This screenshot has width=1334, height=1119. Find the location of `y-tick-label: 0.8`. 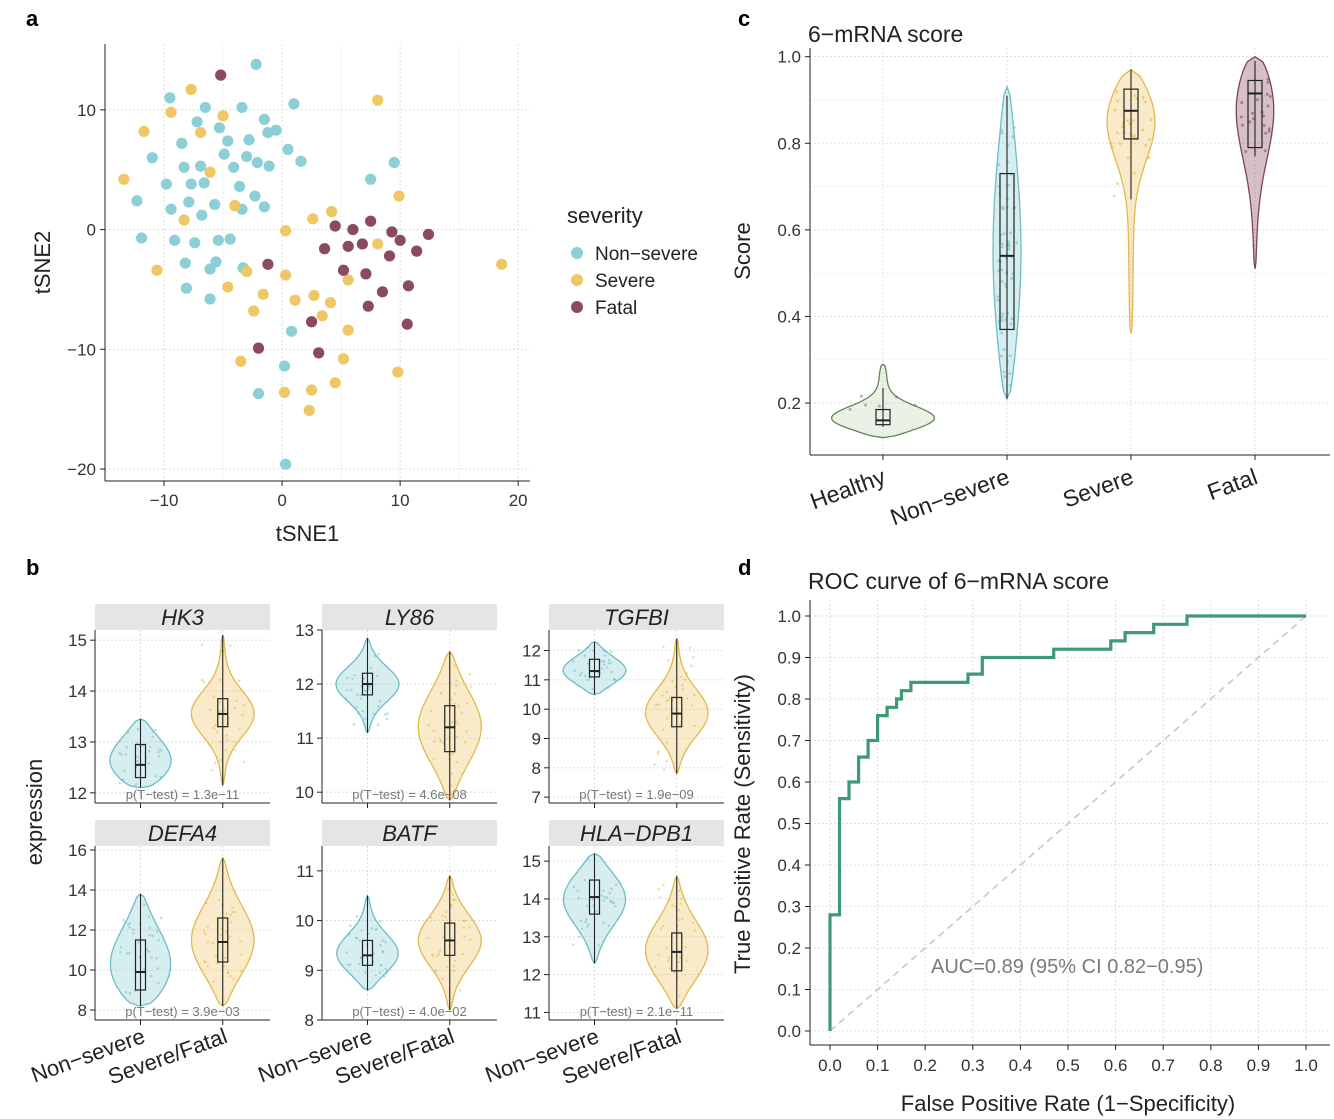

y-tick-label: 0.8 is located at coordinates (789, 143).